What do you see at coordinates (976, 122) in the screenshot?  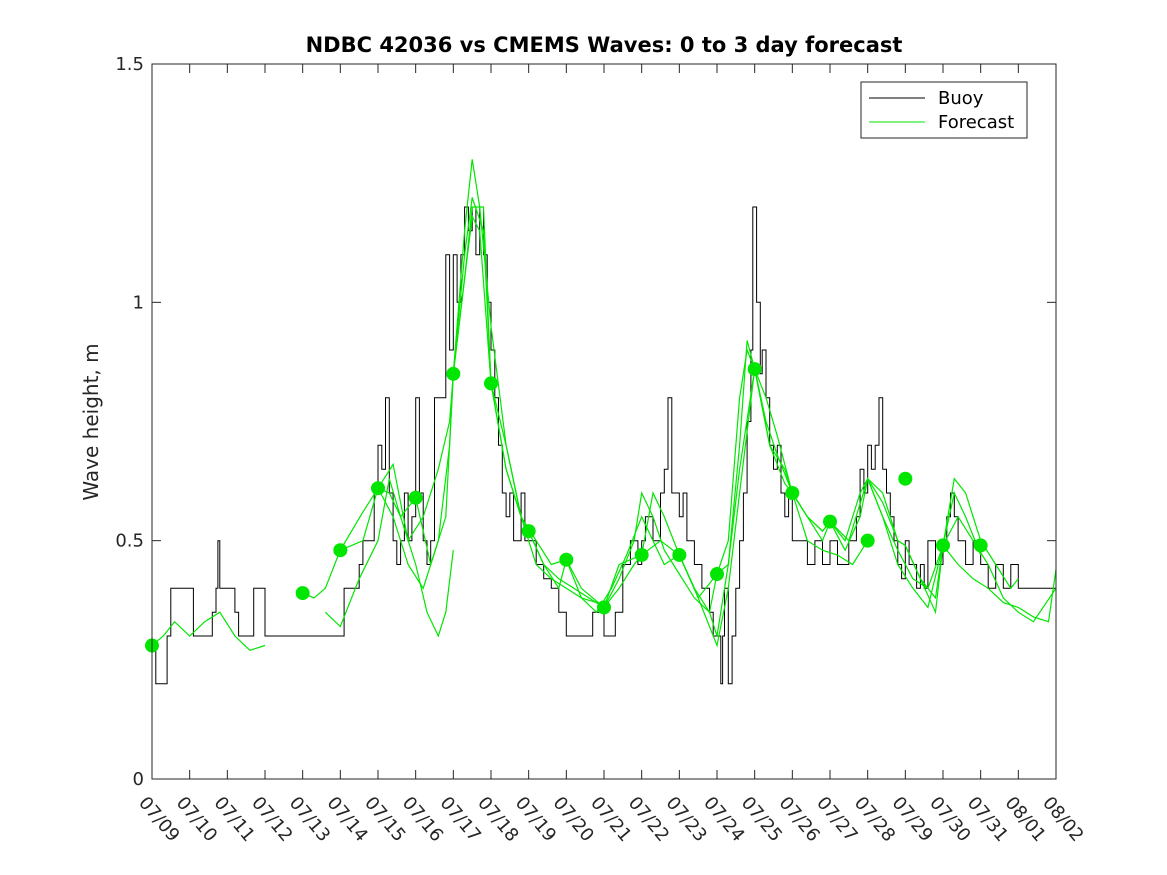 I see `legend-forecast-label: Forecast` at bounding box center [976, 122].